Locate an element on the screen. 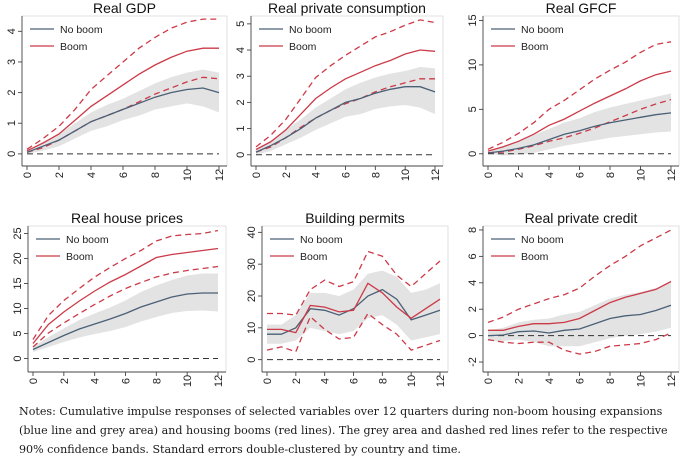 The width and height of the screenshot is (690, 463). chart-title: Building permits is located at coordinates (355, 218).